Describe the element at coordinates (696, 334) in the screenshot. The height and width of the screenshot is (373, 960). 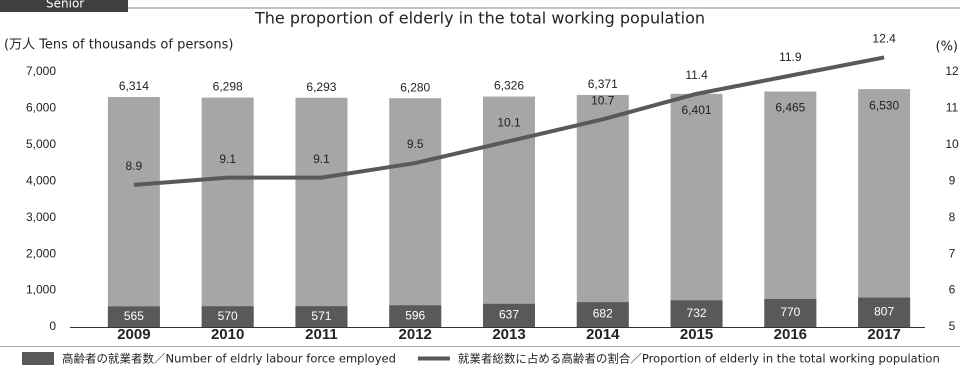
I see `x-tick-label: 2015` at that location.